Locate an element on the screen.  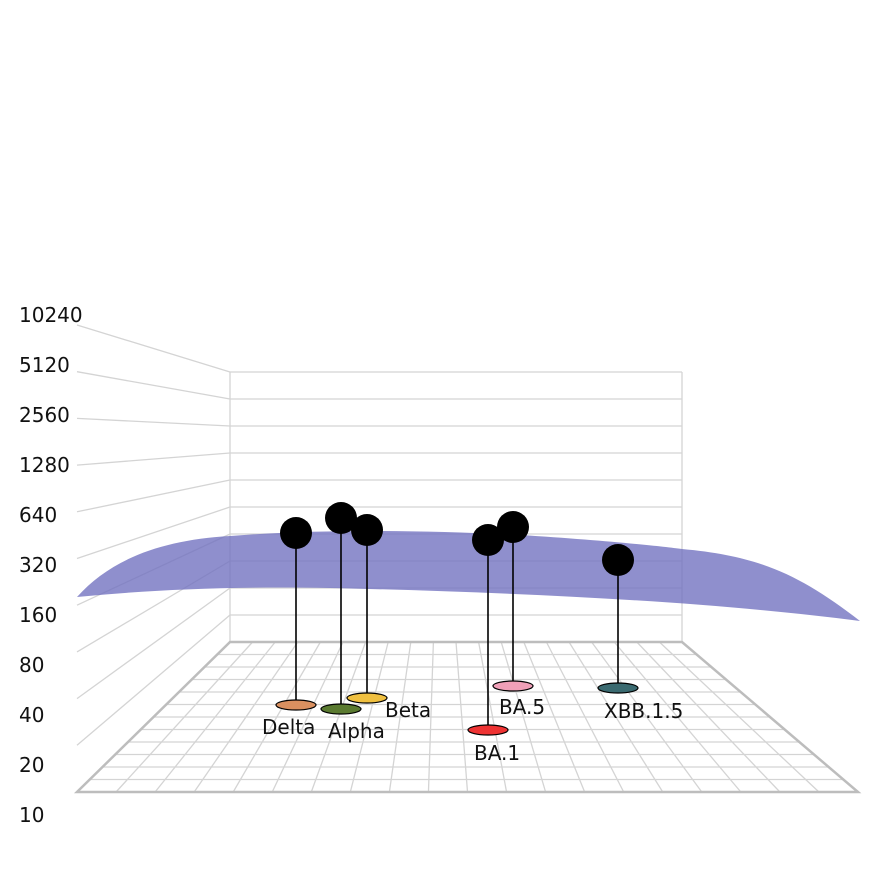
data-point-ba-1: BA.1 is located at coordinates (493, 644).